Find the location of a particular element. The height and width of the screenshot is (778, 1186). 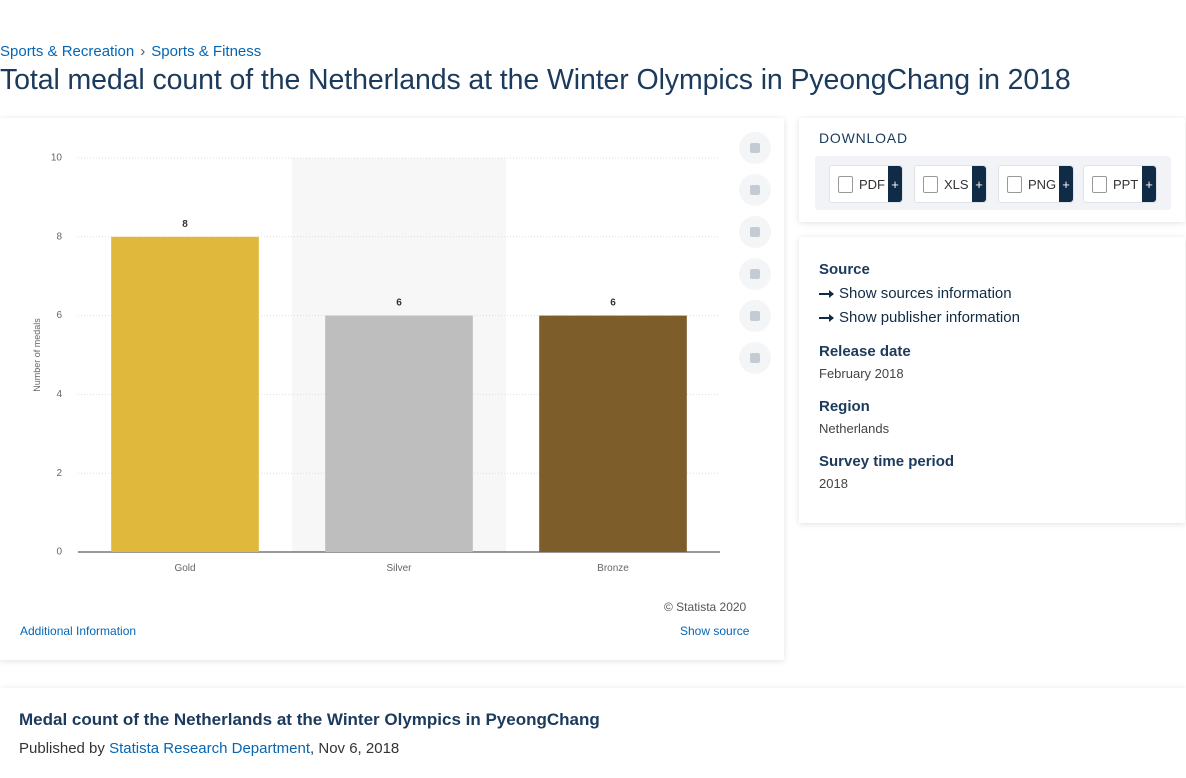

x-tick-label: Gold is located at coordinates (184, 568).